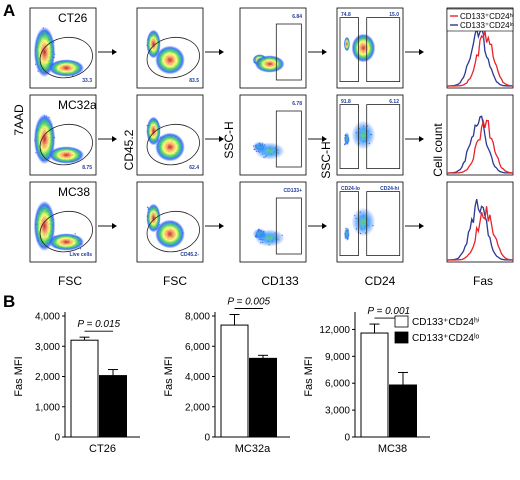  I want to click on panel-a-letter: A, so click(9, 10).